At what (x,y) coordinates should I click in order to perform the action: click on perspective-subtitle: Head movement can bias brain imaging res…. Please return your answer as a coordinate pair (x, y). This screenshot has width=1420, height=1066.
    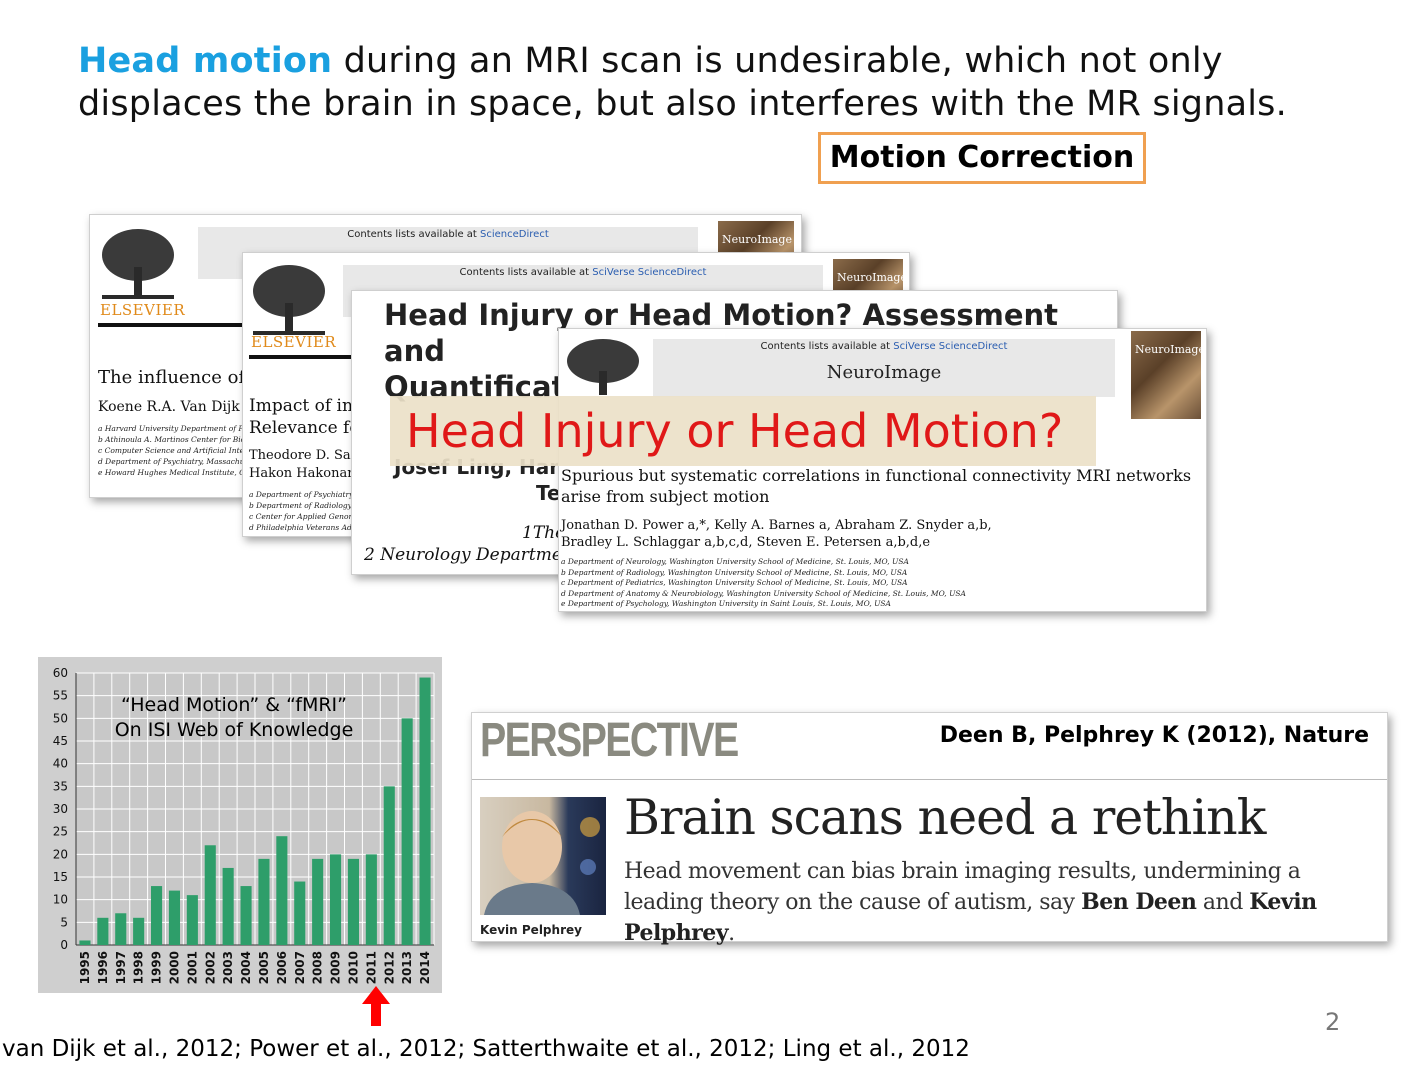
    Looking at the image, I should click on (970, 902).